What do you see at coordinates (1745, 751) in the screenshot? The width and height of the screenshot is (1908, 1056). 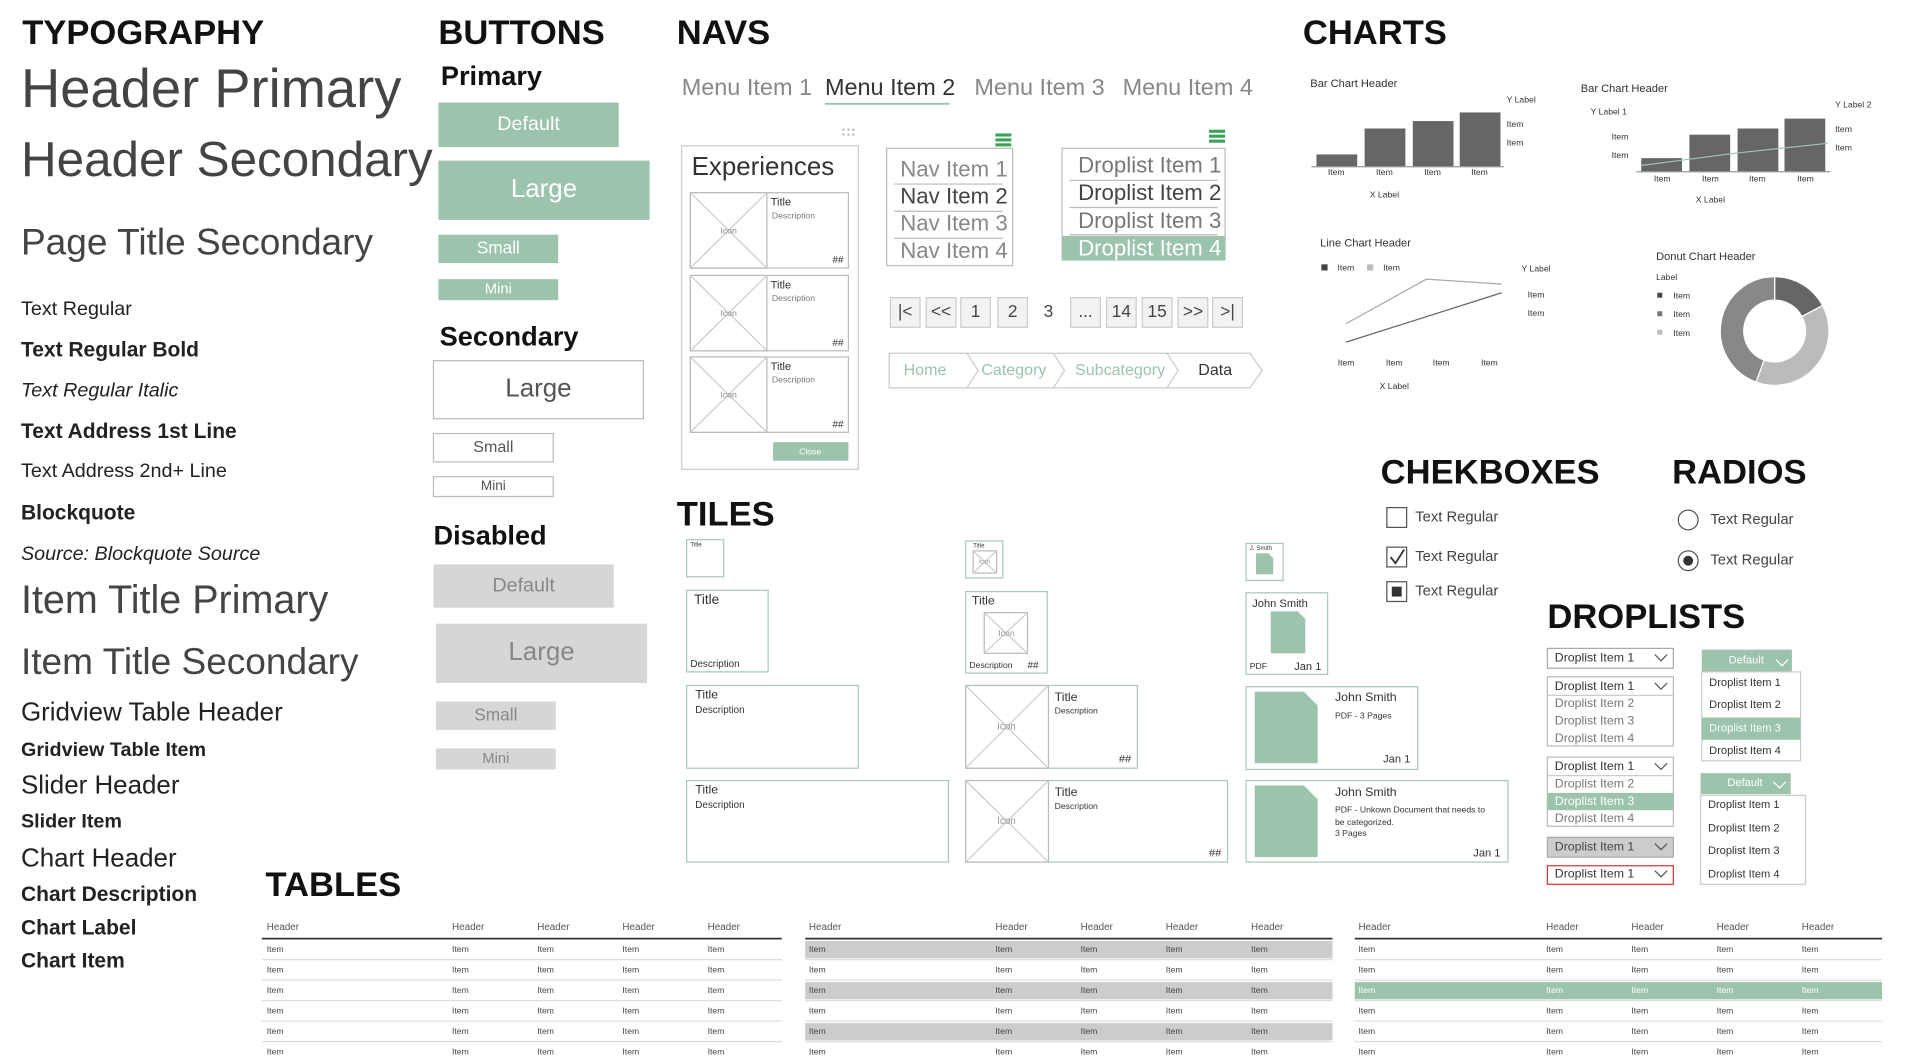 I see `droplist-item: Droplist Item 4` at bounding box center [1745, 751].